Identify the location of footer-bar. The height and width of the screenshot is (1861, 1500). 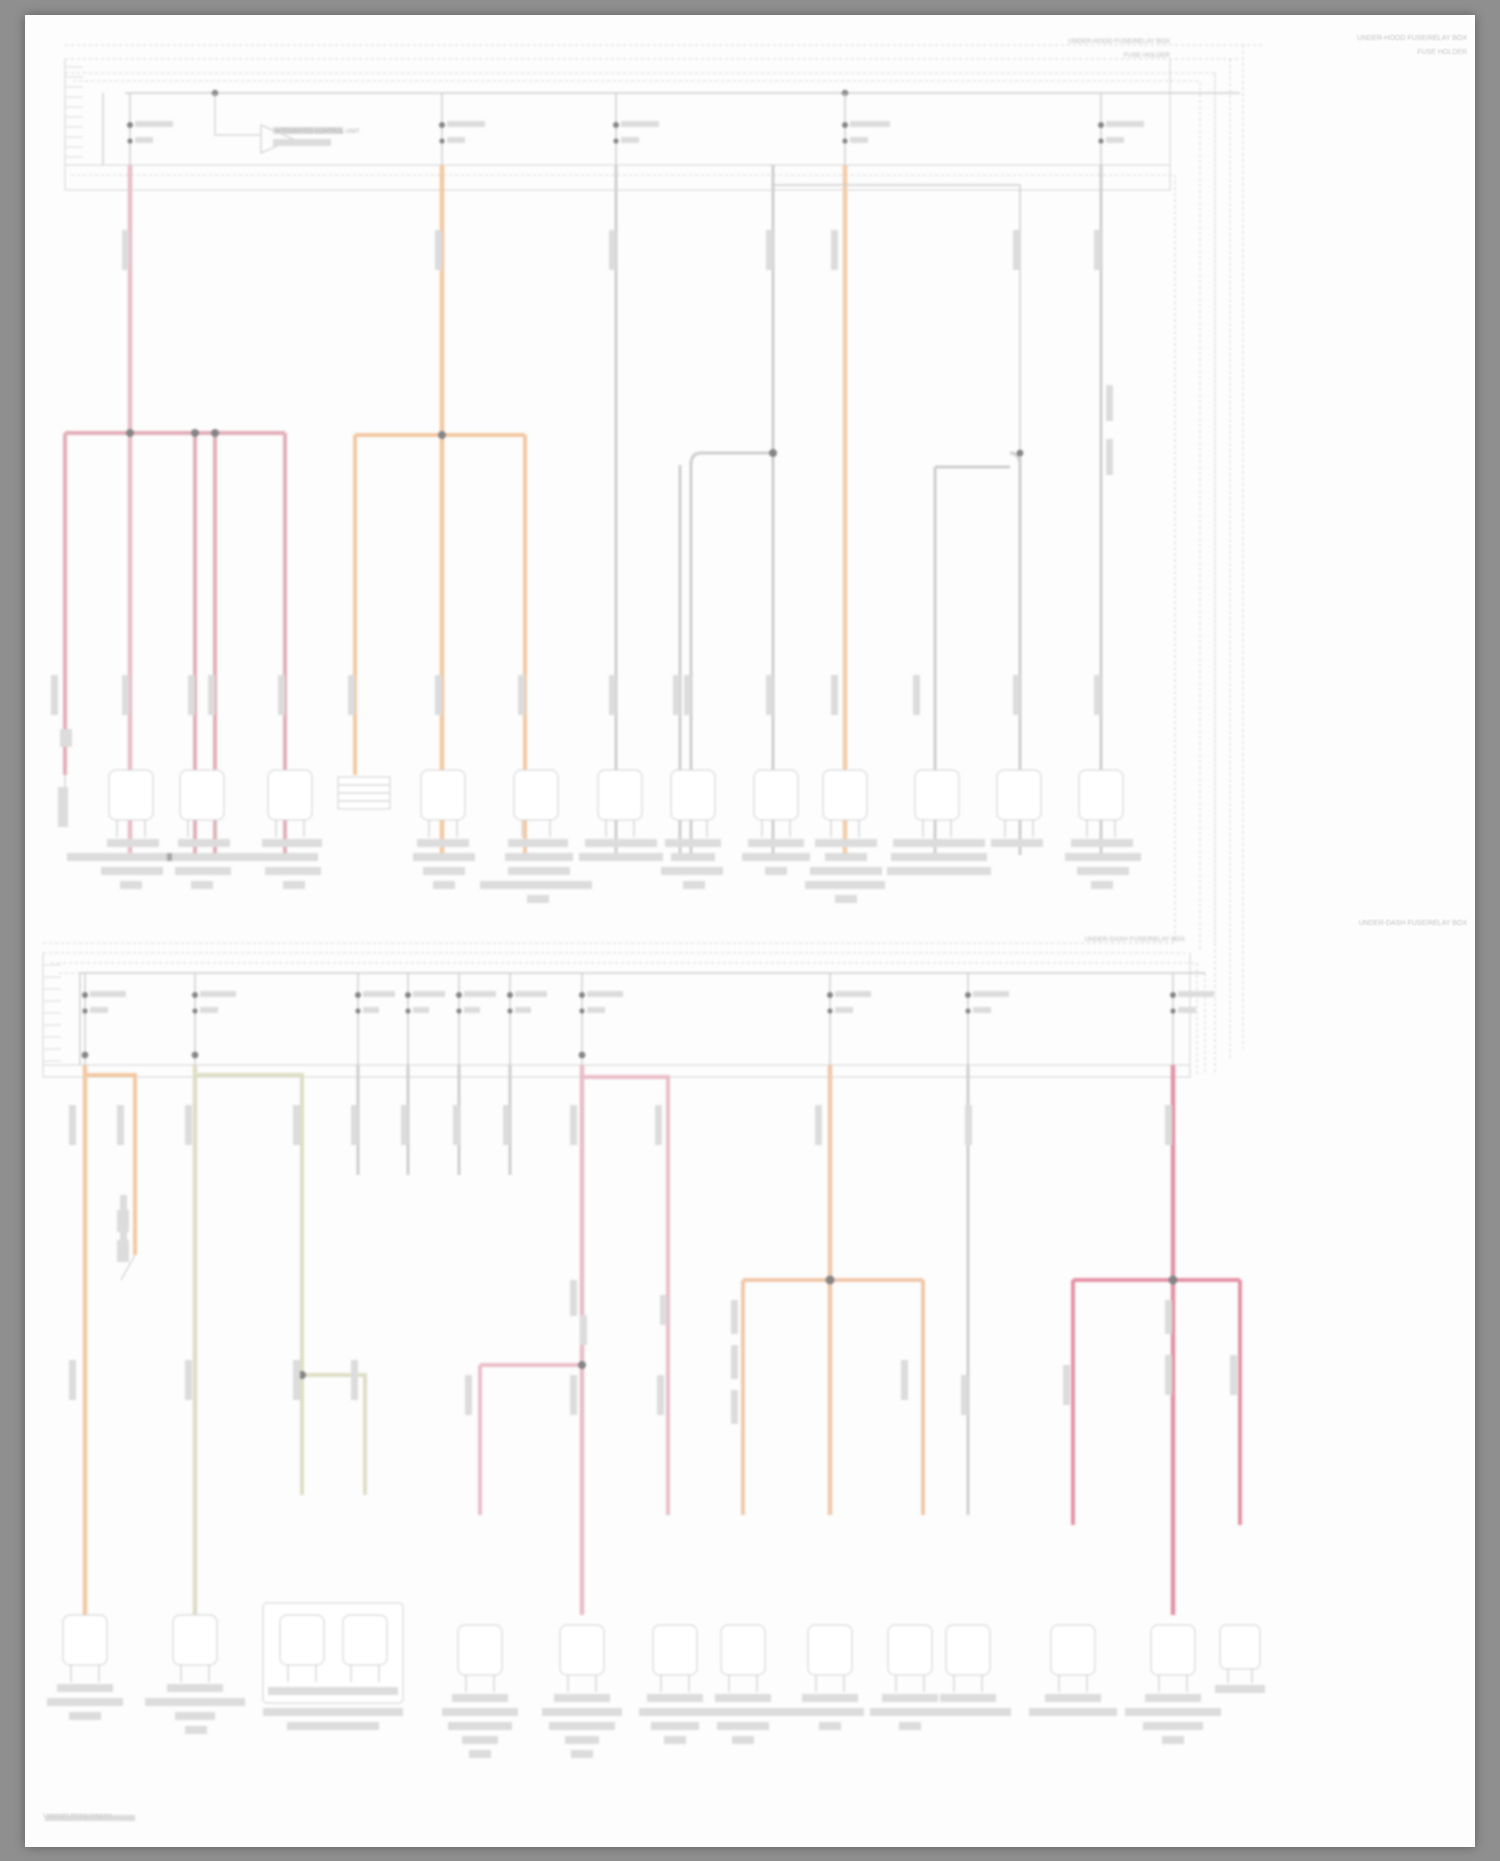
(90, 1818).